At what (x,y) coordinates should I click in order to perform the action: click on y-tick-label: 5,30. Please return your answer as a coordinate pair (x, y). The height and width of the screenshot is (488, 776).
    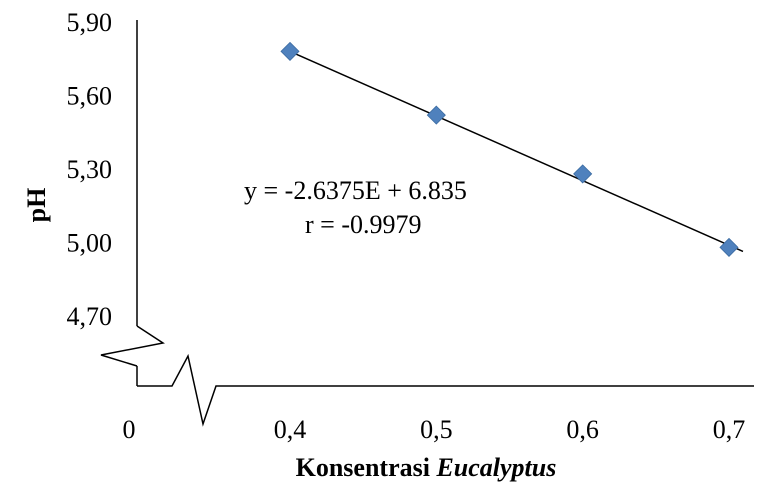
    Looking at the image, I should click on (90, 169).